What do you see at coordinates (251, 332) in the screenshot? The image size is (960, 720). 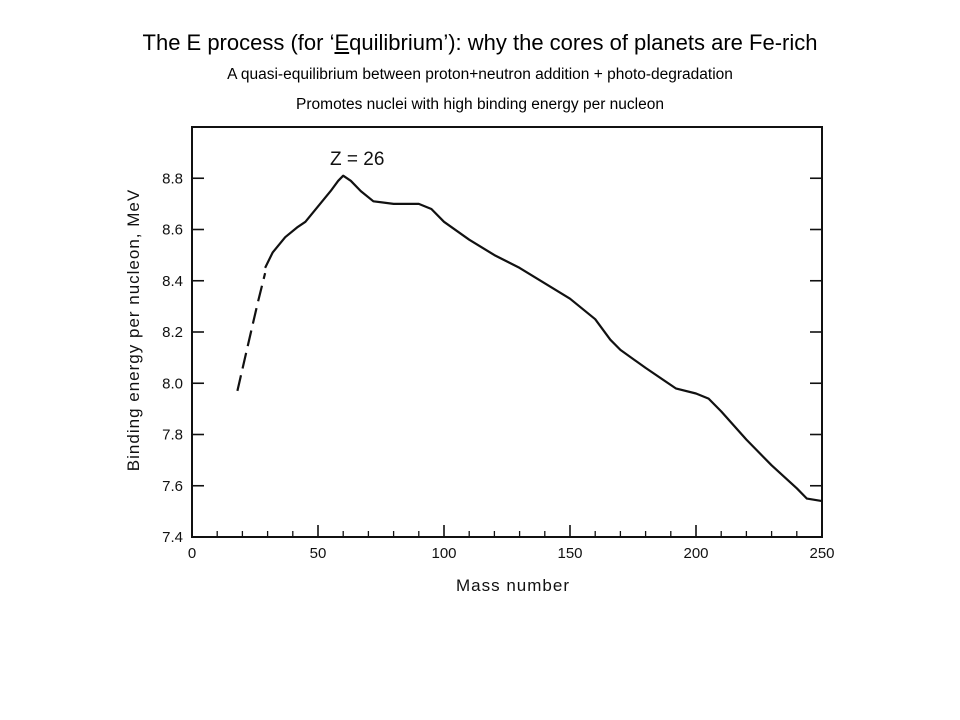 I see `dashed-curve-segment` at bounding box center [251, 332].